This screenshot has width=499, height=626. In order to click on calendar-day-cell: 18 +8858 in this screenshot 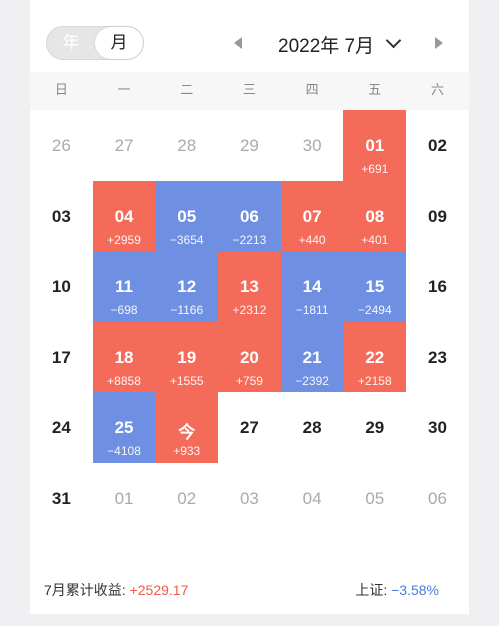, I will do `click(124, 356)`.